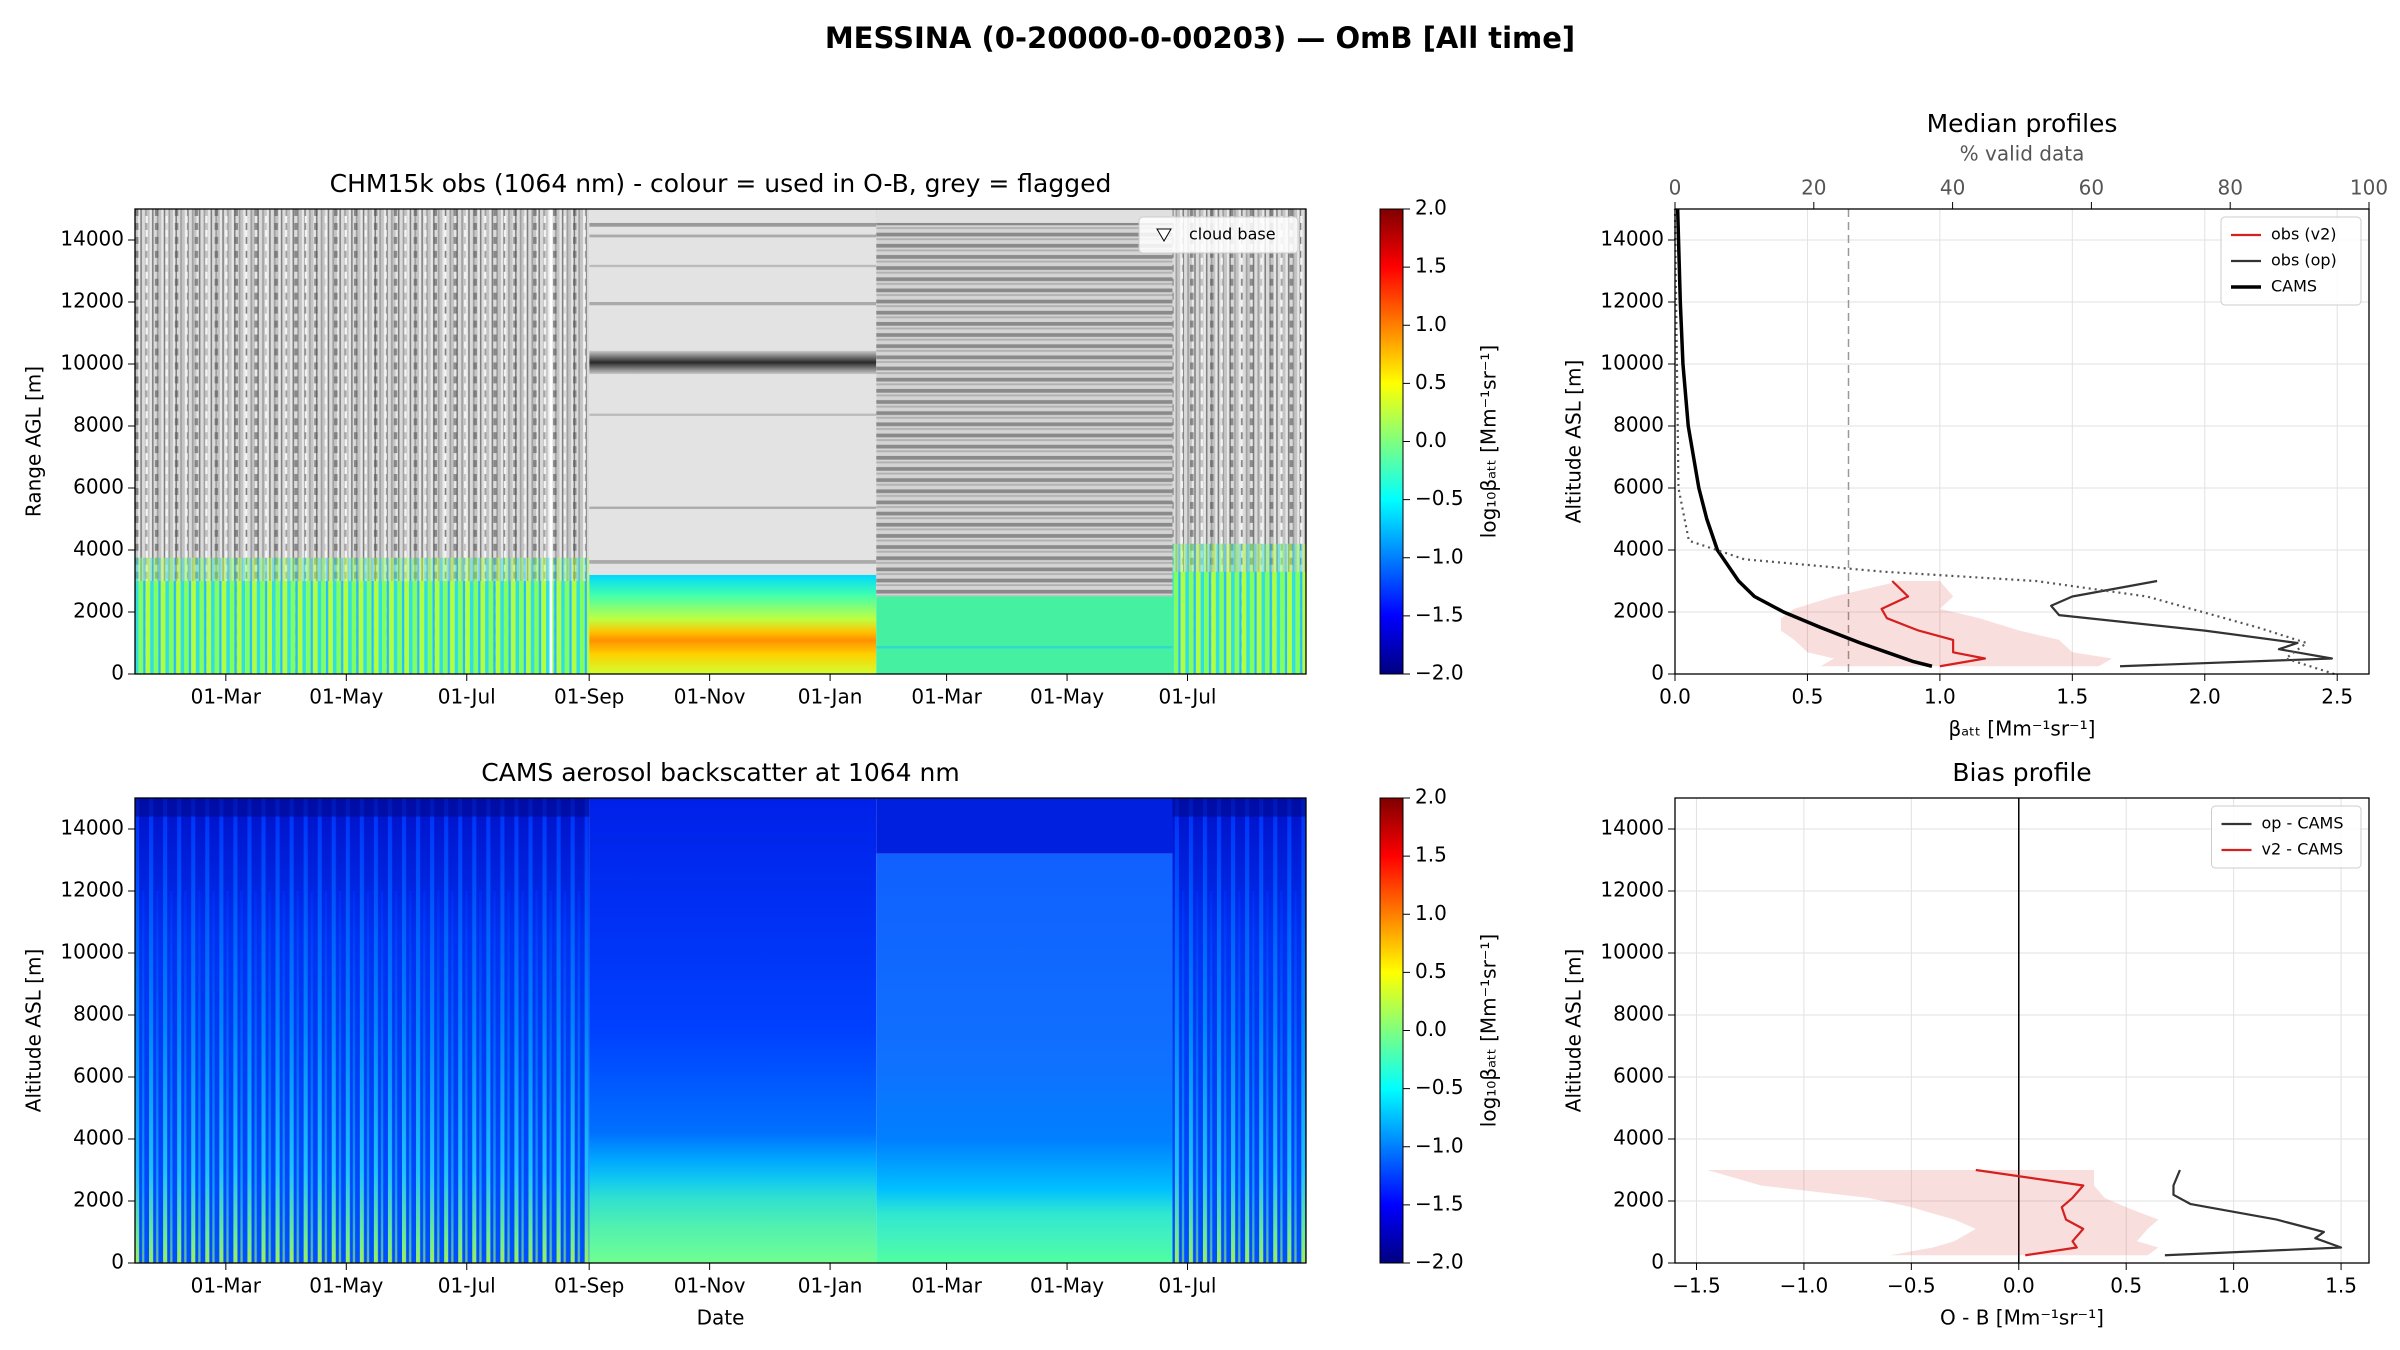  Describe the element at coordinates (1696, 1286) in the screenshot. I see `x-tick-label: −1.5` at that location.